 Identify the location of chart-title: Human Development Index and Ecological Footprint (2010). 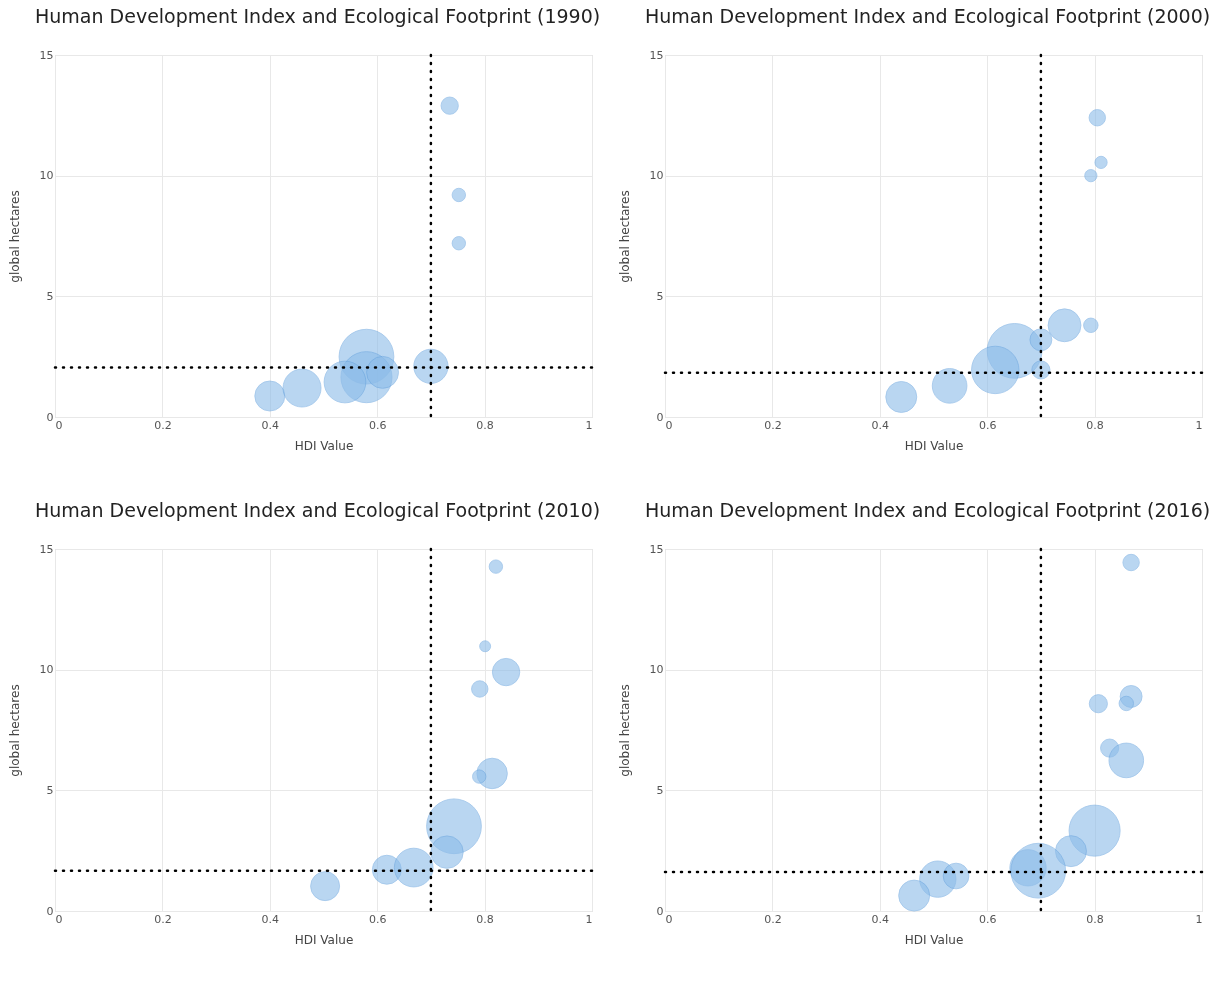
(318, 510).